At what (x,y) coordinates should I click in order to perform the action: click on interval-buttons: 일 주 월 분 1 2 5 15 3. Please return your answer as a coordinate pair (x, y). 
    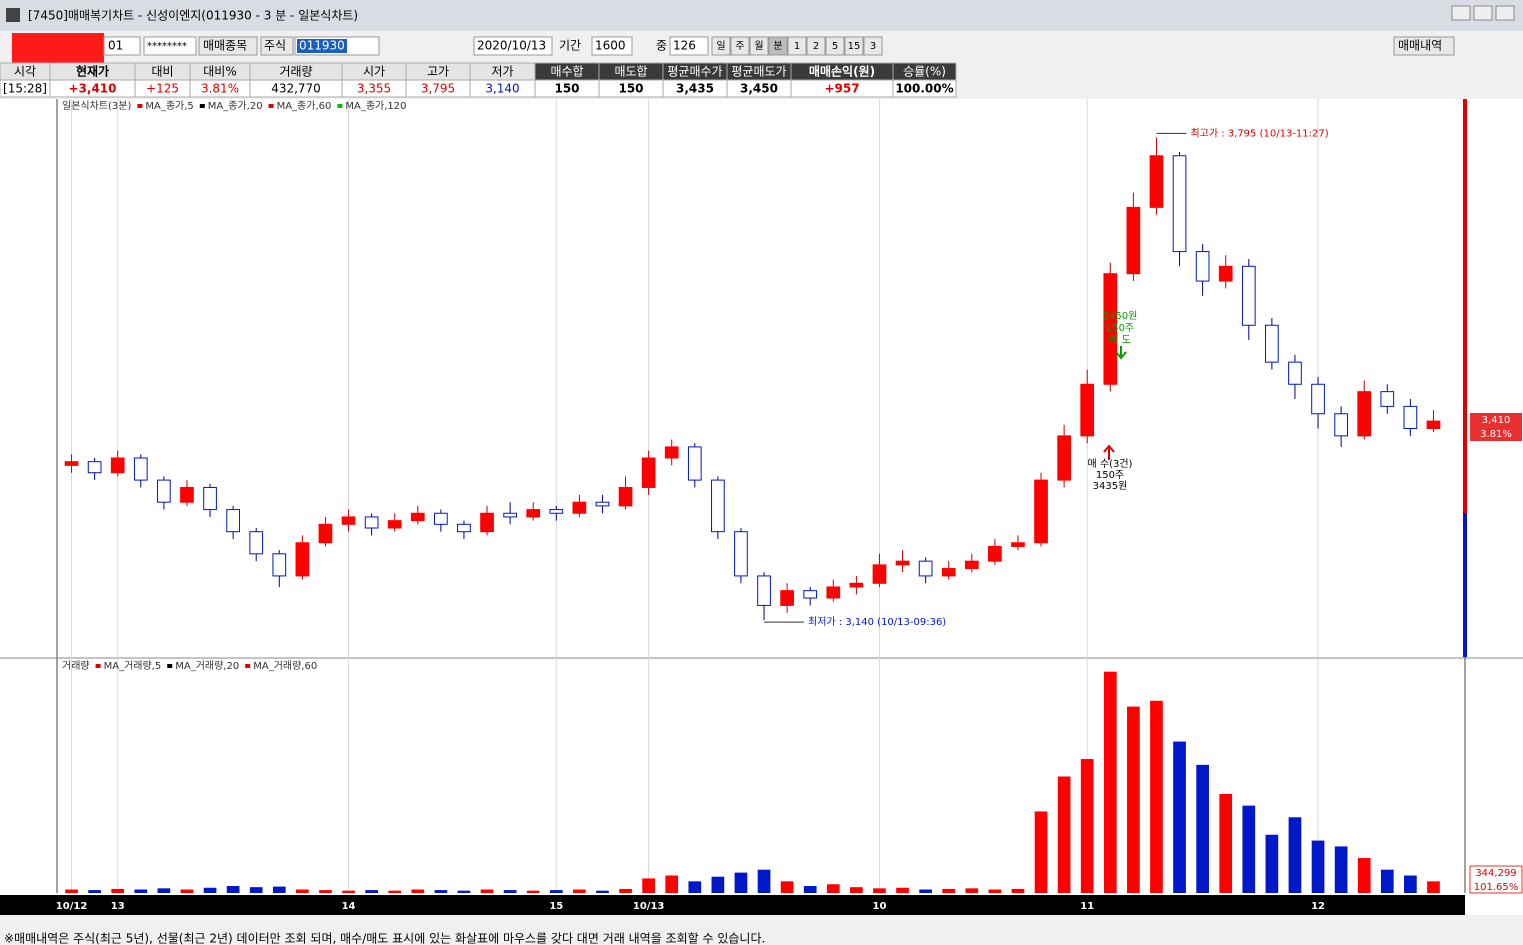
    Looking at the image, I should click on (797, 46).